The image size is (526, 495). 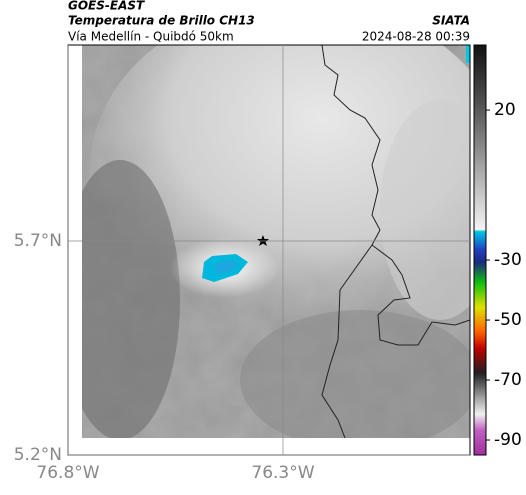 What do you see at coordinates (347, 341) in the screenshot?
I see `border` at bounding box center [347, 341].